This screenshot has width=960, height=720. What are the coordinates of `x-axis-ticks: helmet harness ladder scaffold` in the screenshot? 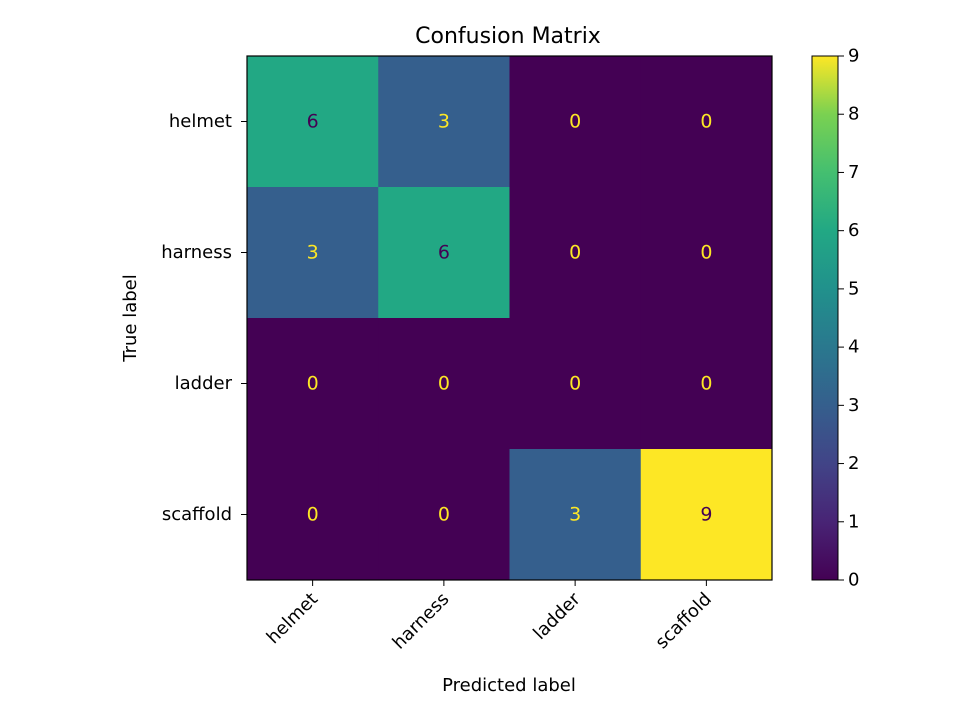 It's located at (489, 617).